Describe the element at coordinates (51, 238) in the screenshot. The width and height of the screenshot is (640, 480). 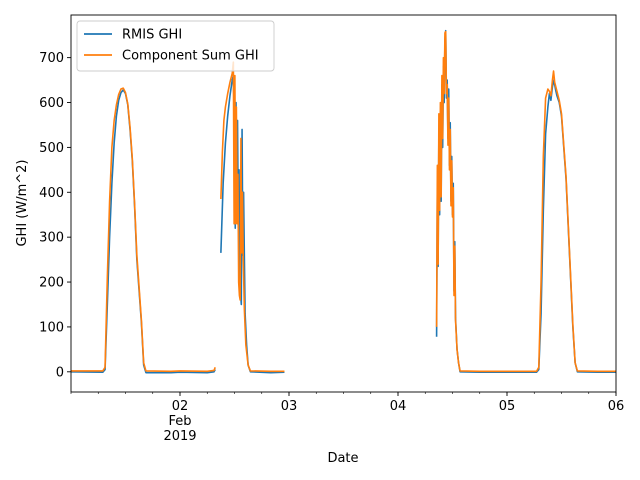
I see `y-tick-label: 300` at that location.